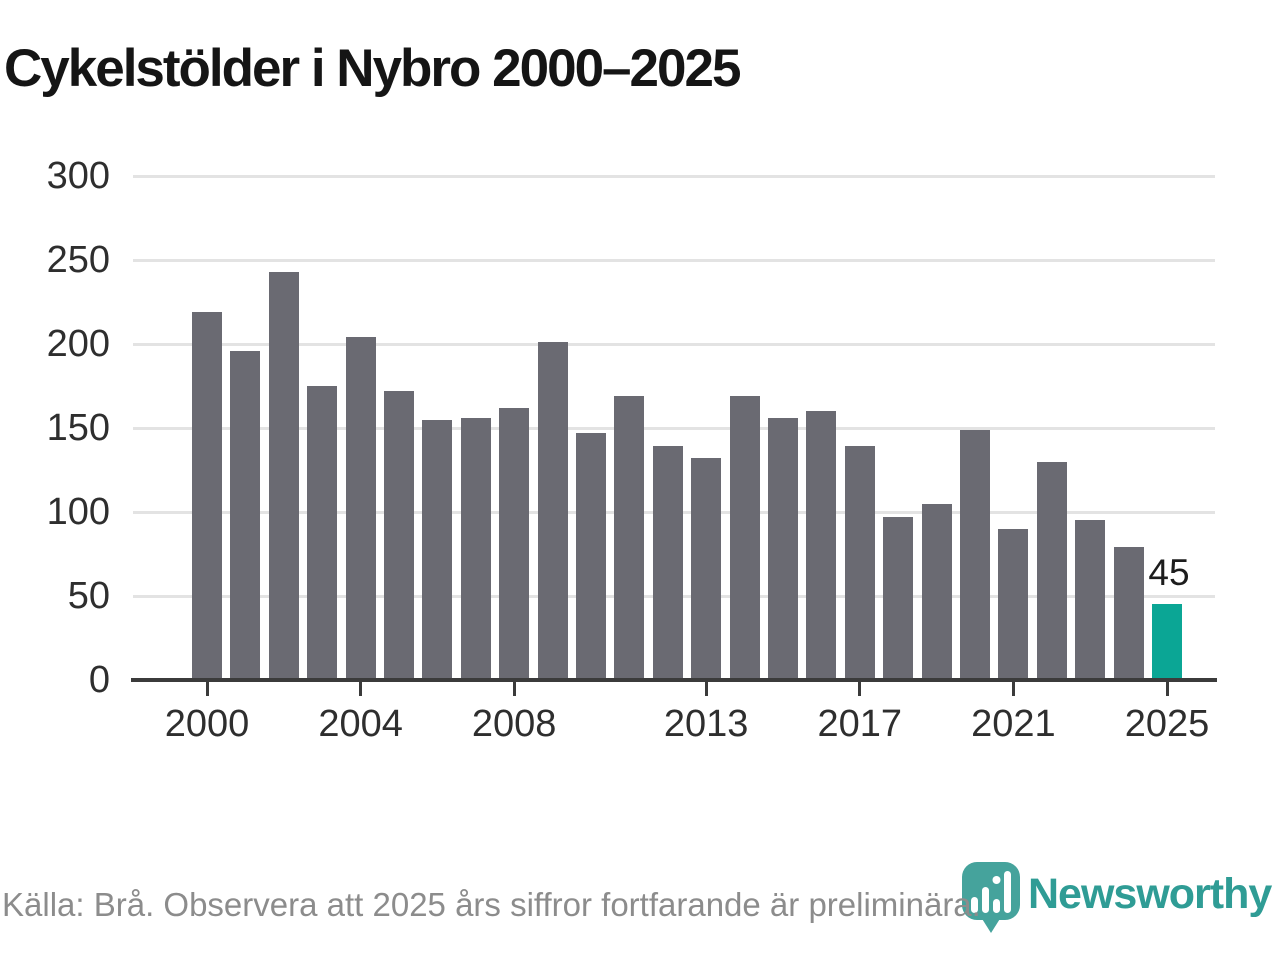  I want to click on bar-2020, so click(975, 554).